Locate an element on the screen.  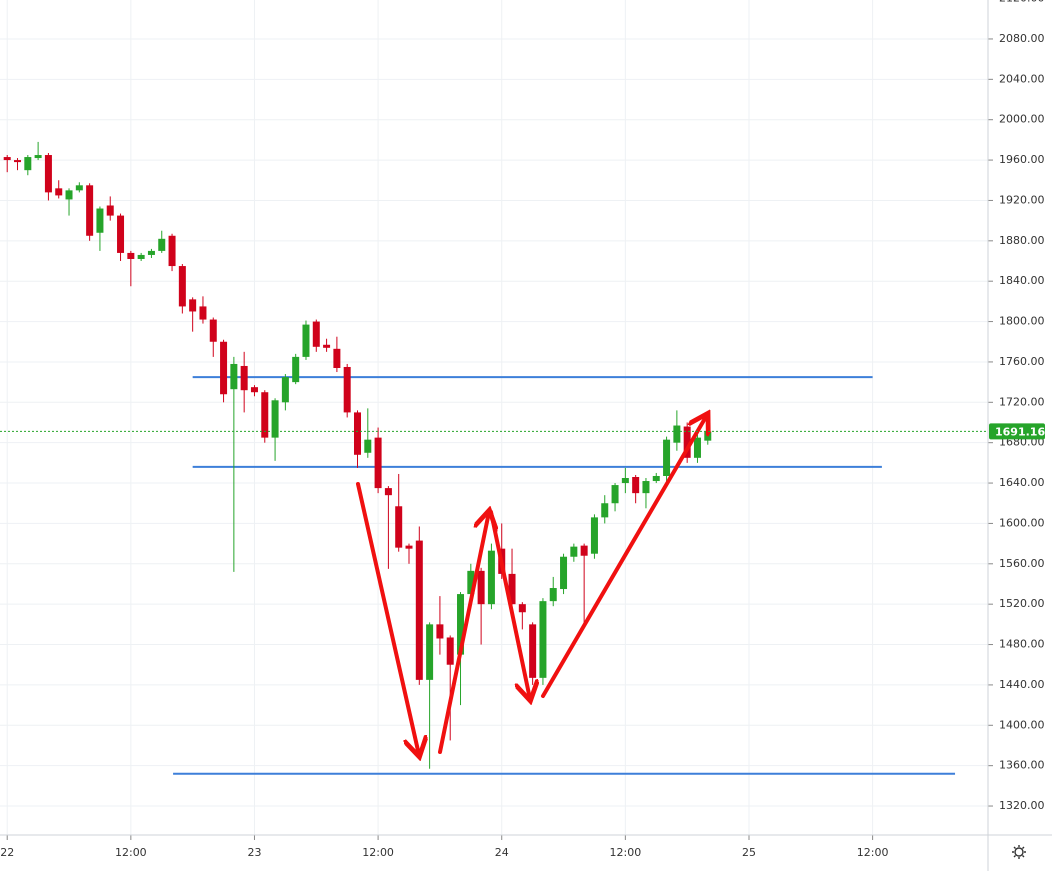
y-tick-label: 1720.00 is located at coordinates (1022, 401).